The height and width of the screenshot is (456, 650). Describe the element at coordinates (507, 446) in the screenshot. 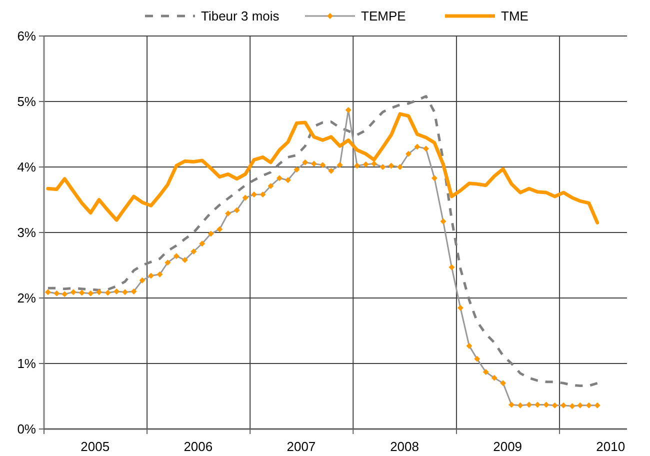

I see `x-tick-label: 2009` at that location.